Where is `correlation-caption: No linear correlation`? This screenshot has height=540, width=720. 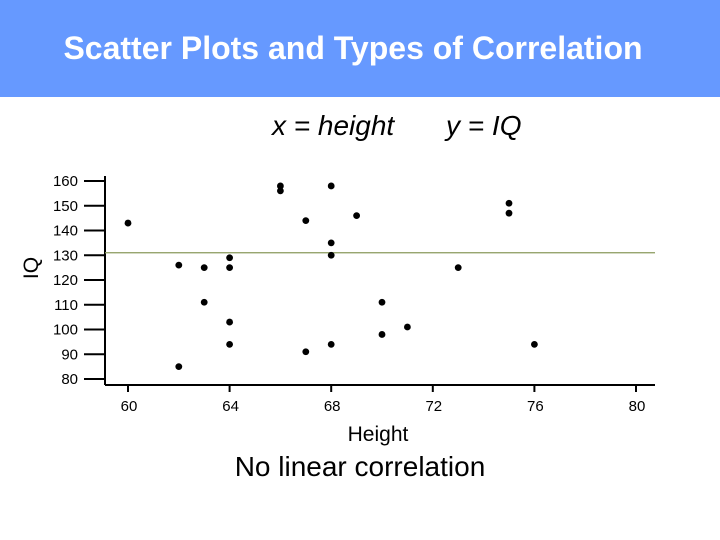
correlation-caption: No linear correlation is located at coordinates (360, 467).